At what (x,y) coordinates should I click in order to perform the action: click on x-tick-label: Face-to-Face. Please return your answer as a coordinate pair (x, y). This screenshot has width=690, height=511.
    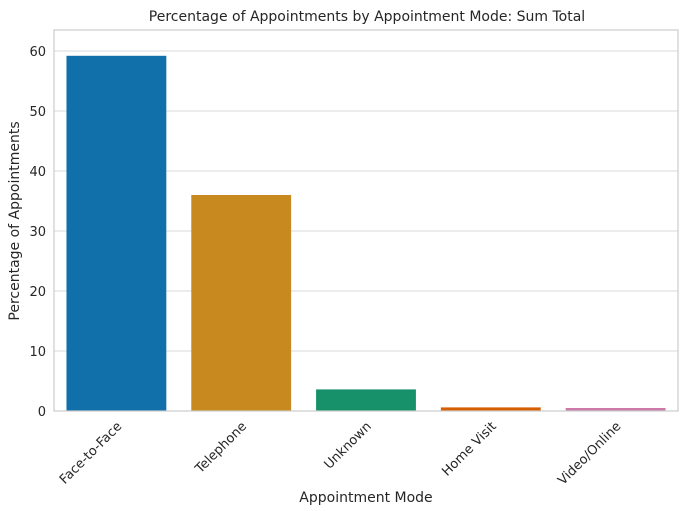
    Looking at the image, I should click on (91, 453).